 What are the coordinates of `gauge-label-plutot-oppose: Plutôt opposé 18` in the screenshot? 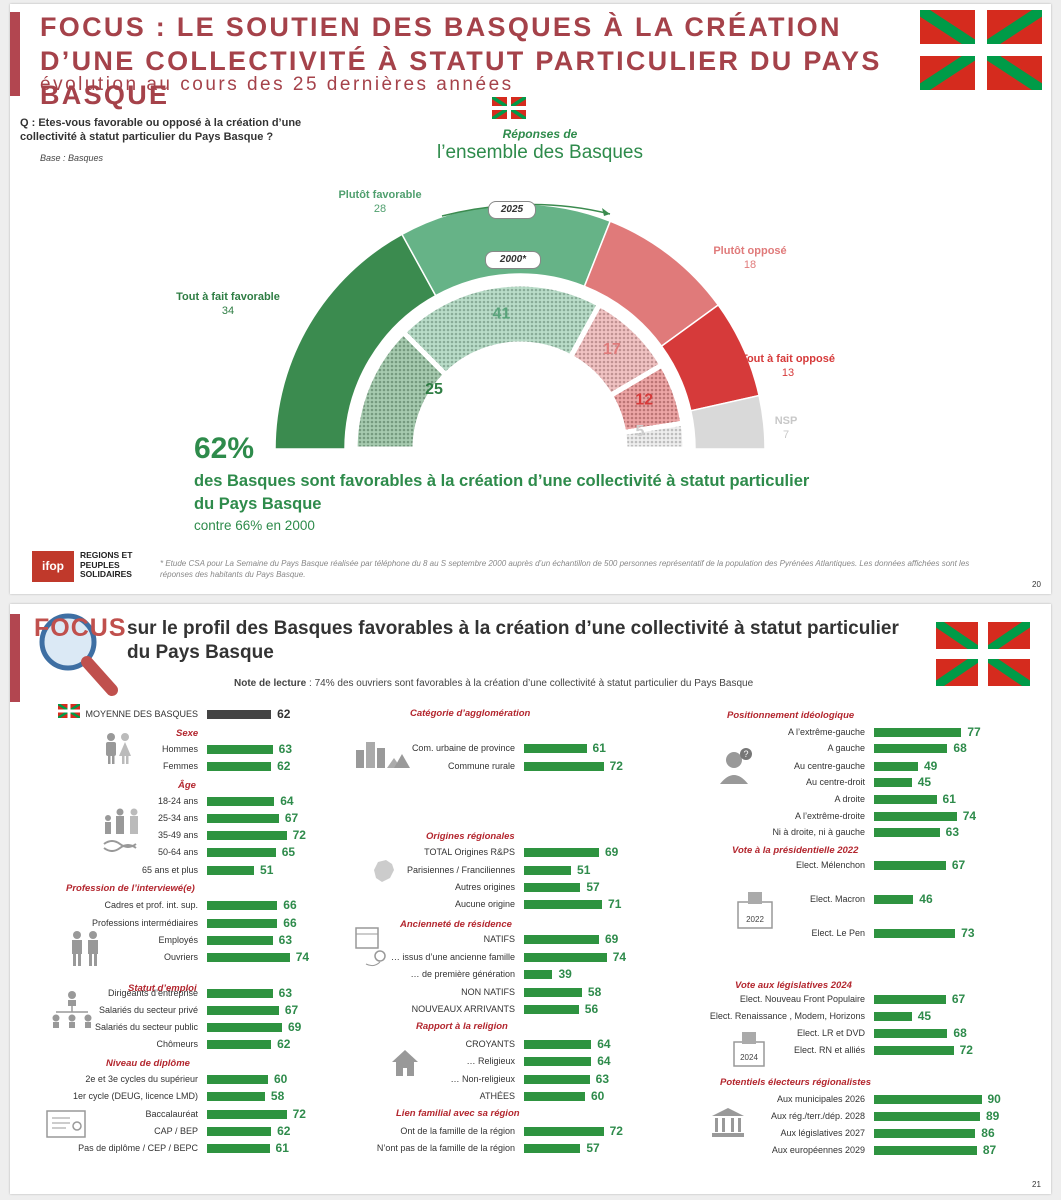 It's located at (750, 258).